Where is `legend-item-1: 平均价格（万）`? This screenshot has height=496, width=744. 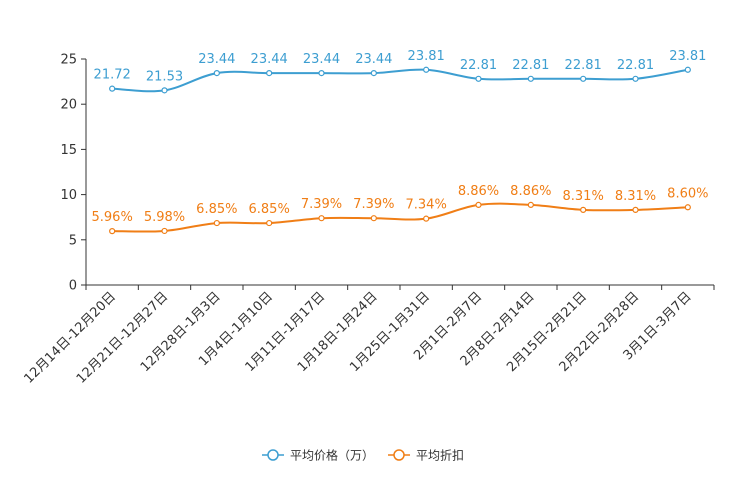
legend-item-1: 平均价格（万） is located at coordinates (318, 455).